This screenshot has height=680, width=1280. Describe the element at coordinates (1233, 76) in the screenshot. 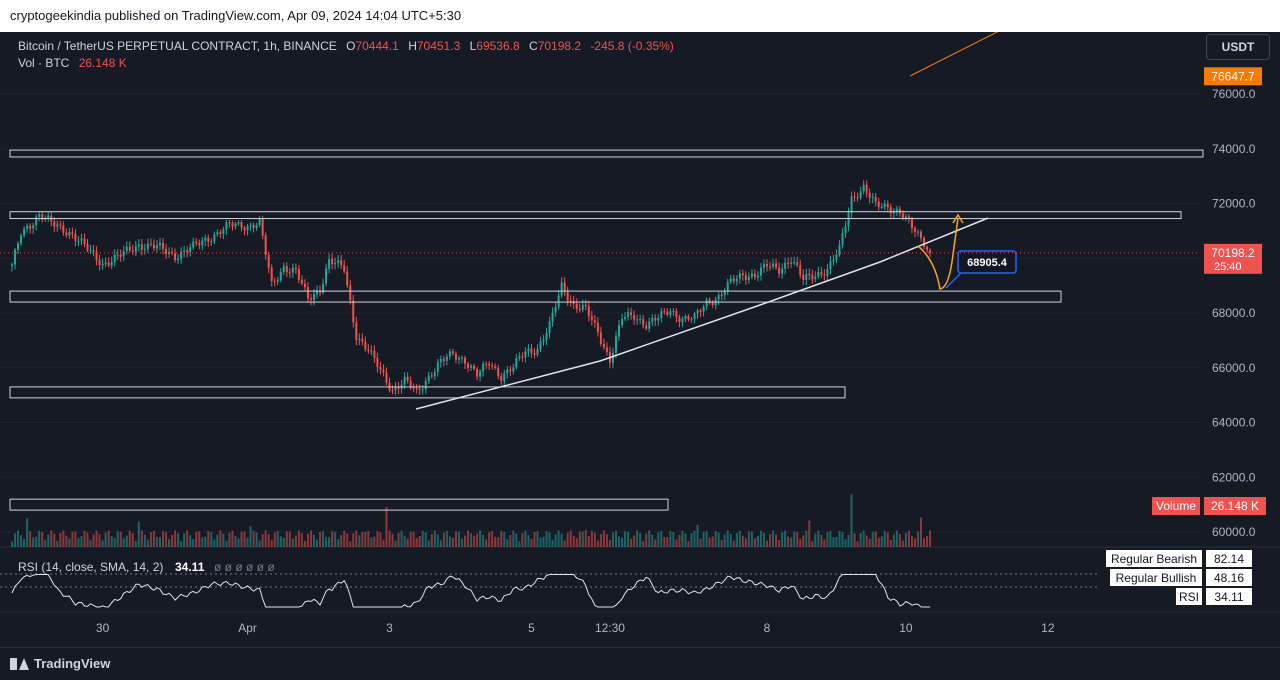

I see `orange-price-badge` at that location.